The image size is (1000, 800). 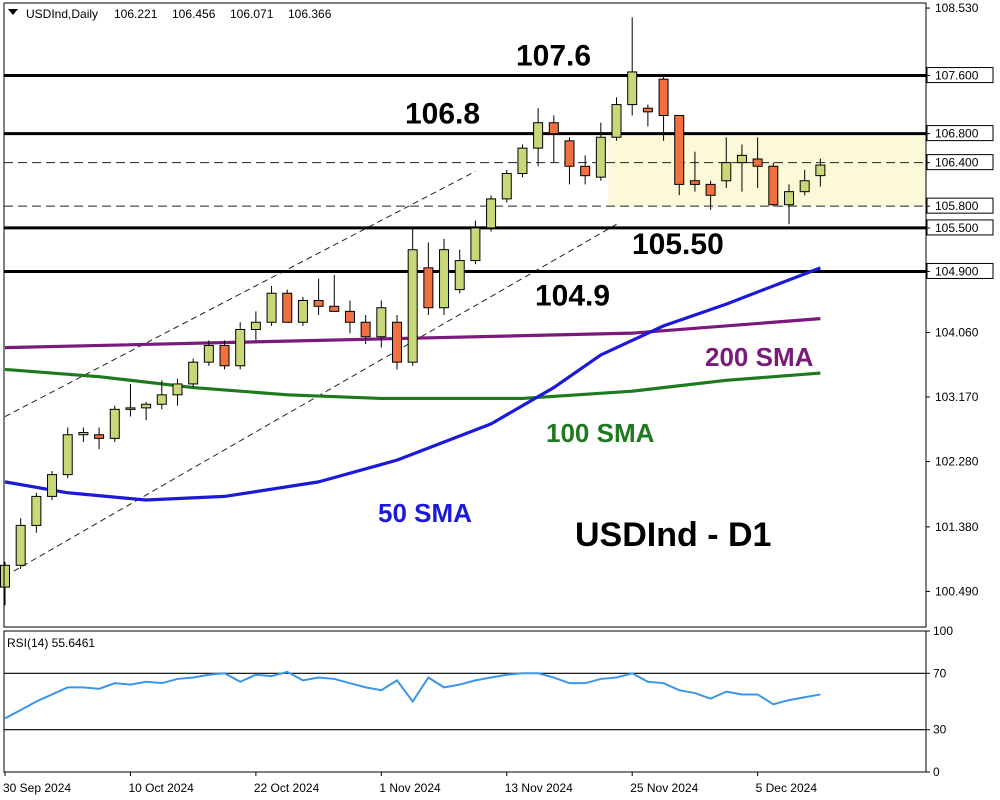 What do you see at coordinates (936, 772) in the screenshot?
I see `rsi-tick-label: 0` at bounding box center [936, 772].